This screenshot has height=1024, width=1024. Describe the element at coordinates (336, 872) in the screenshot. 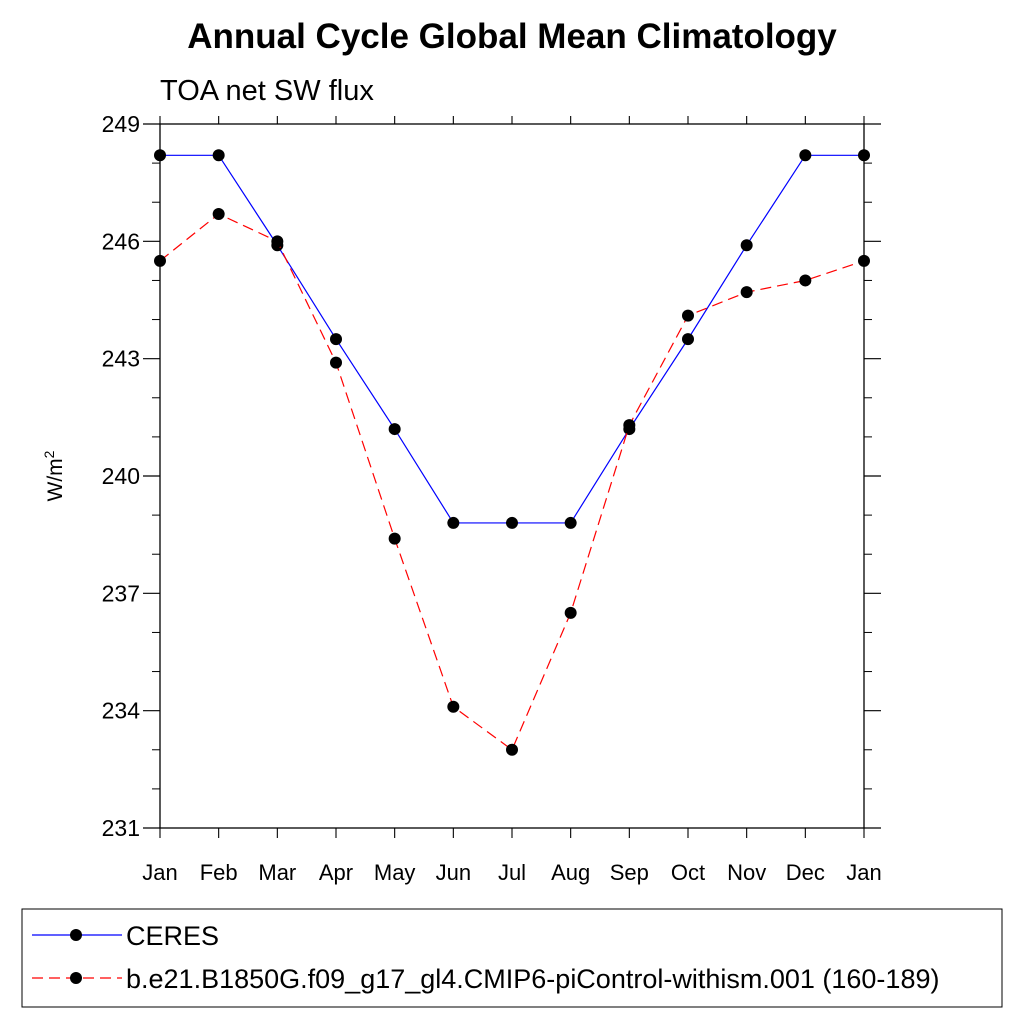

I see `x-tick-label: Apr` at that location.